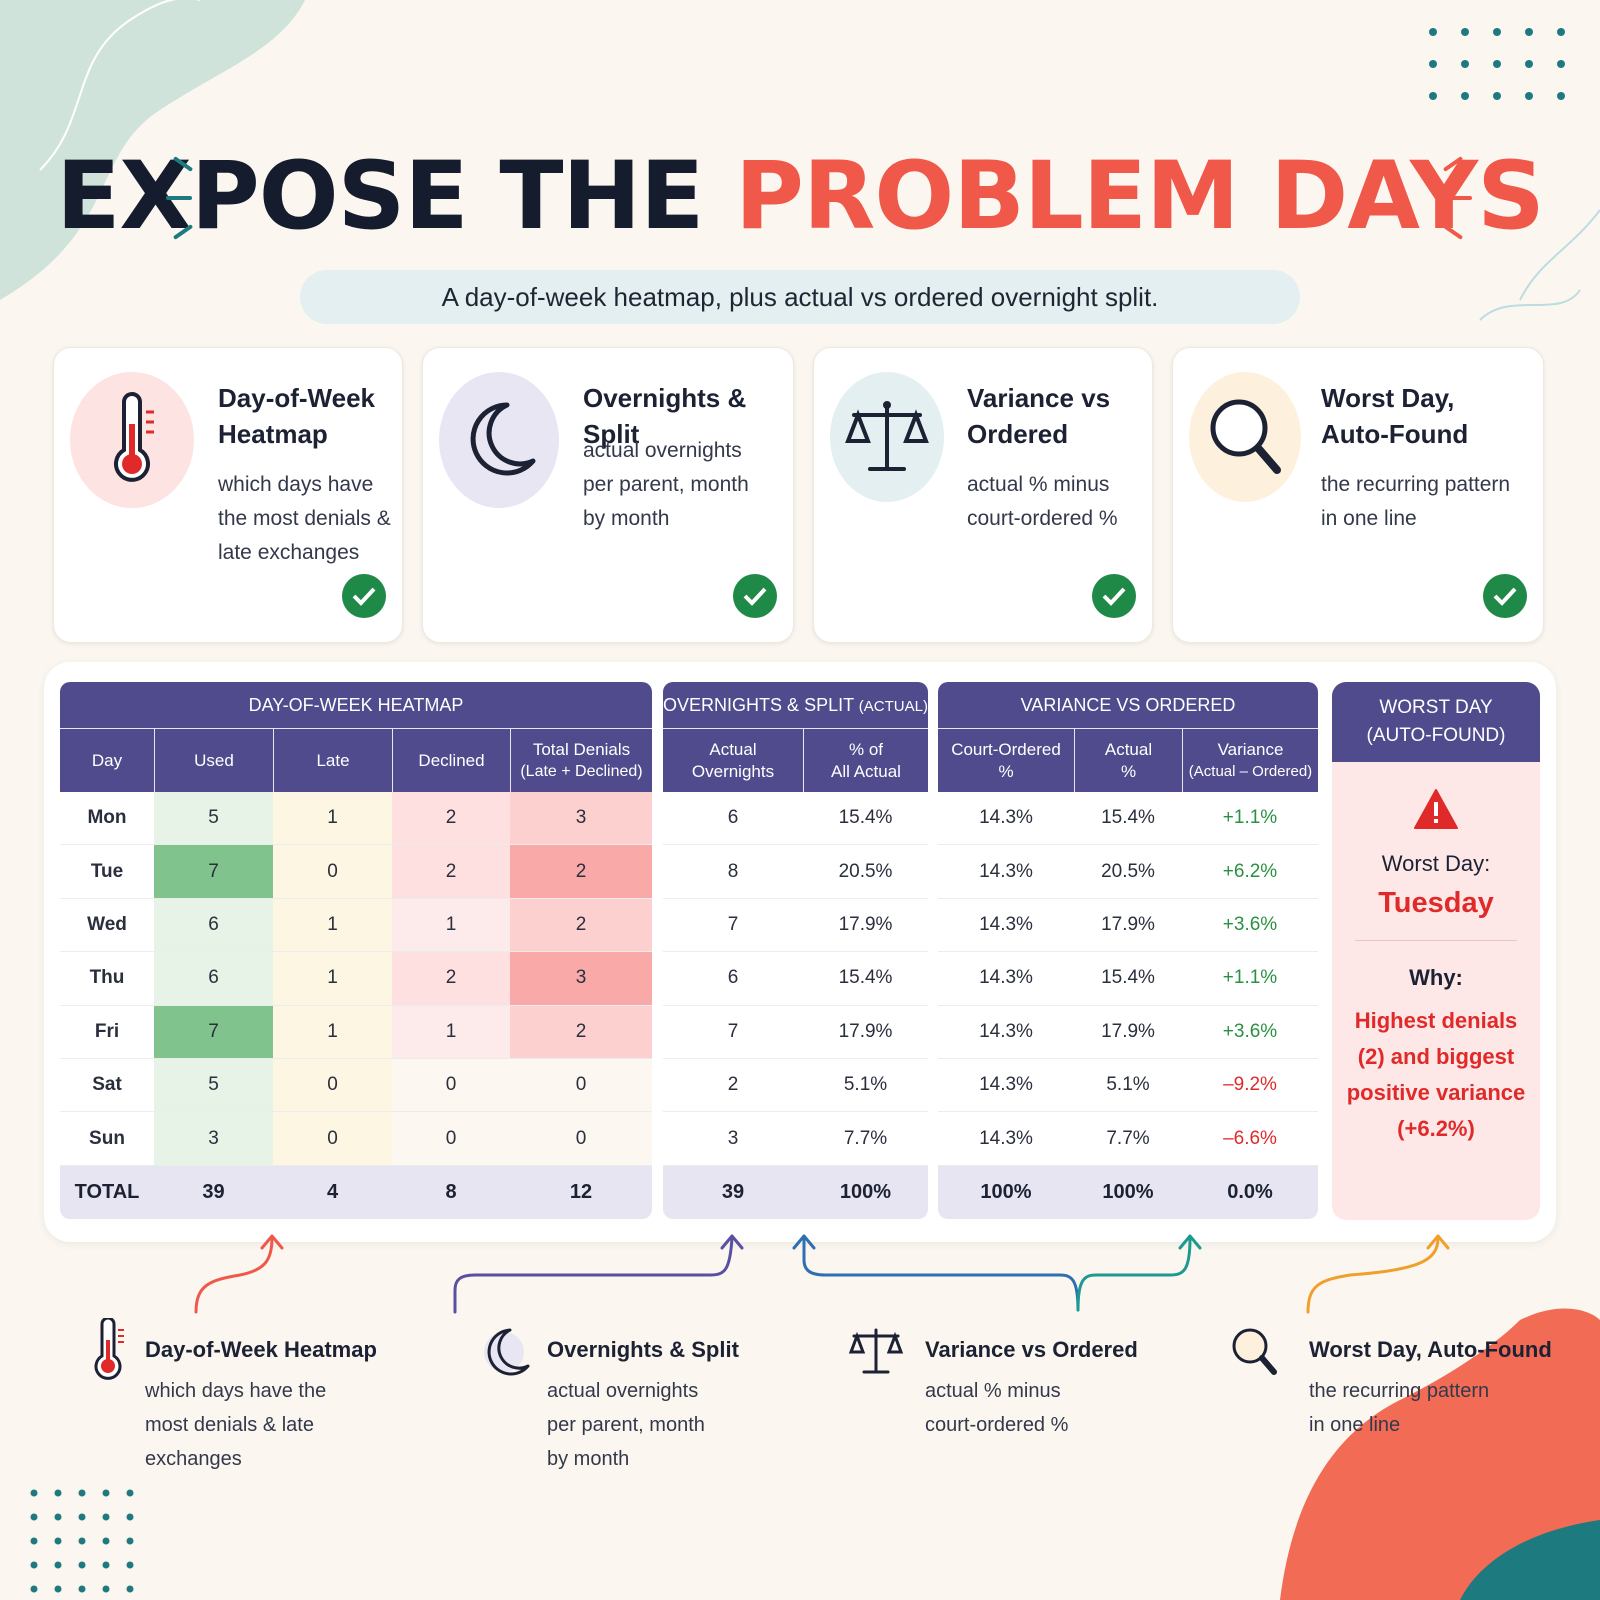 Image resolution: width=1600 pixels, height=1600 pixels. What do you see at coordinates (1436, 977) in the screenshot?
I see `why-label: Why:` at bounding box center [1436, 977].